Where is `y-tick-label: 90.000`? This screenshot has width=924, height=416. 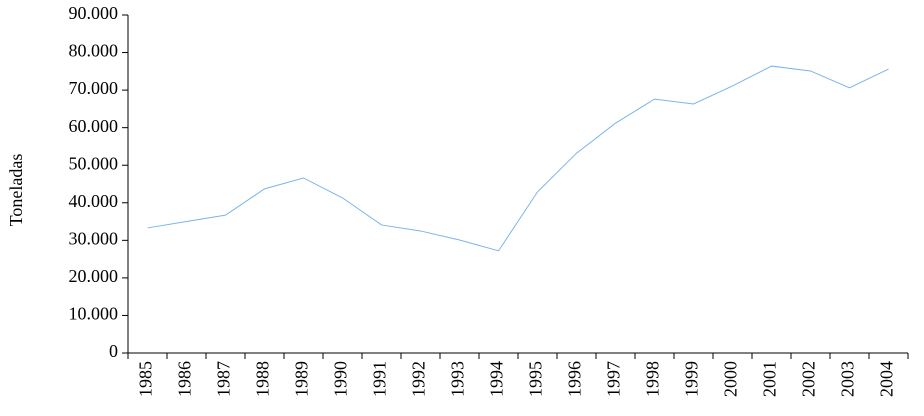 y-tick-label: 90.000 is located at coordinates (94, 13).